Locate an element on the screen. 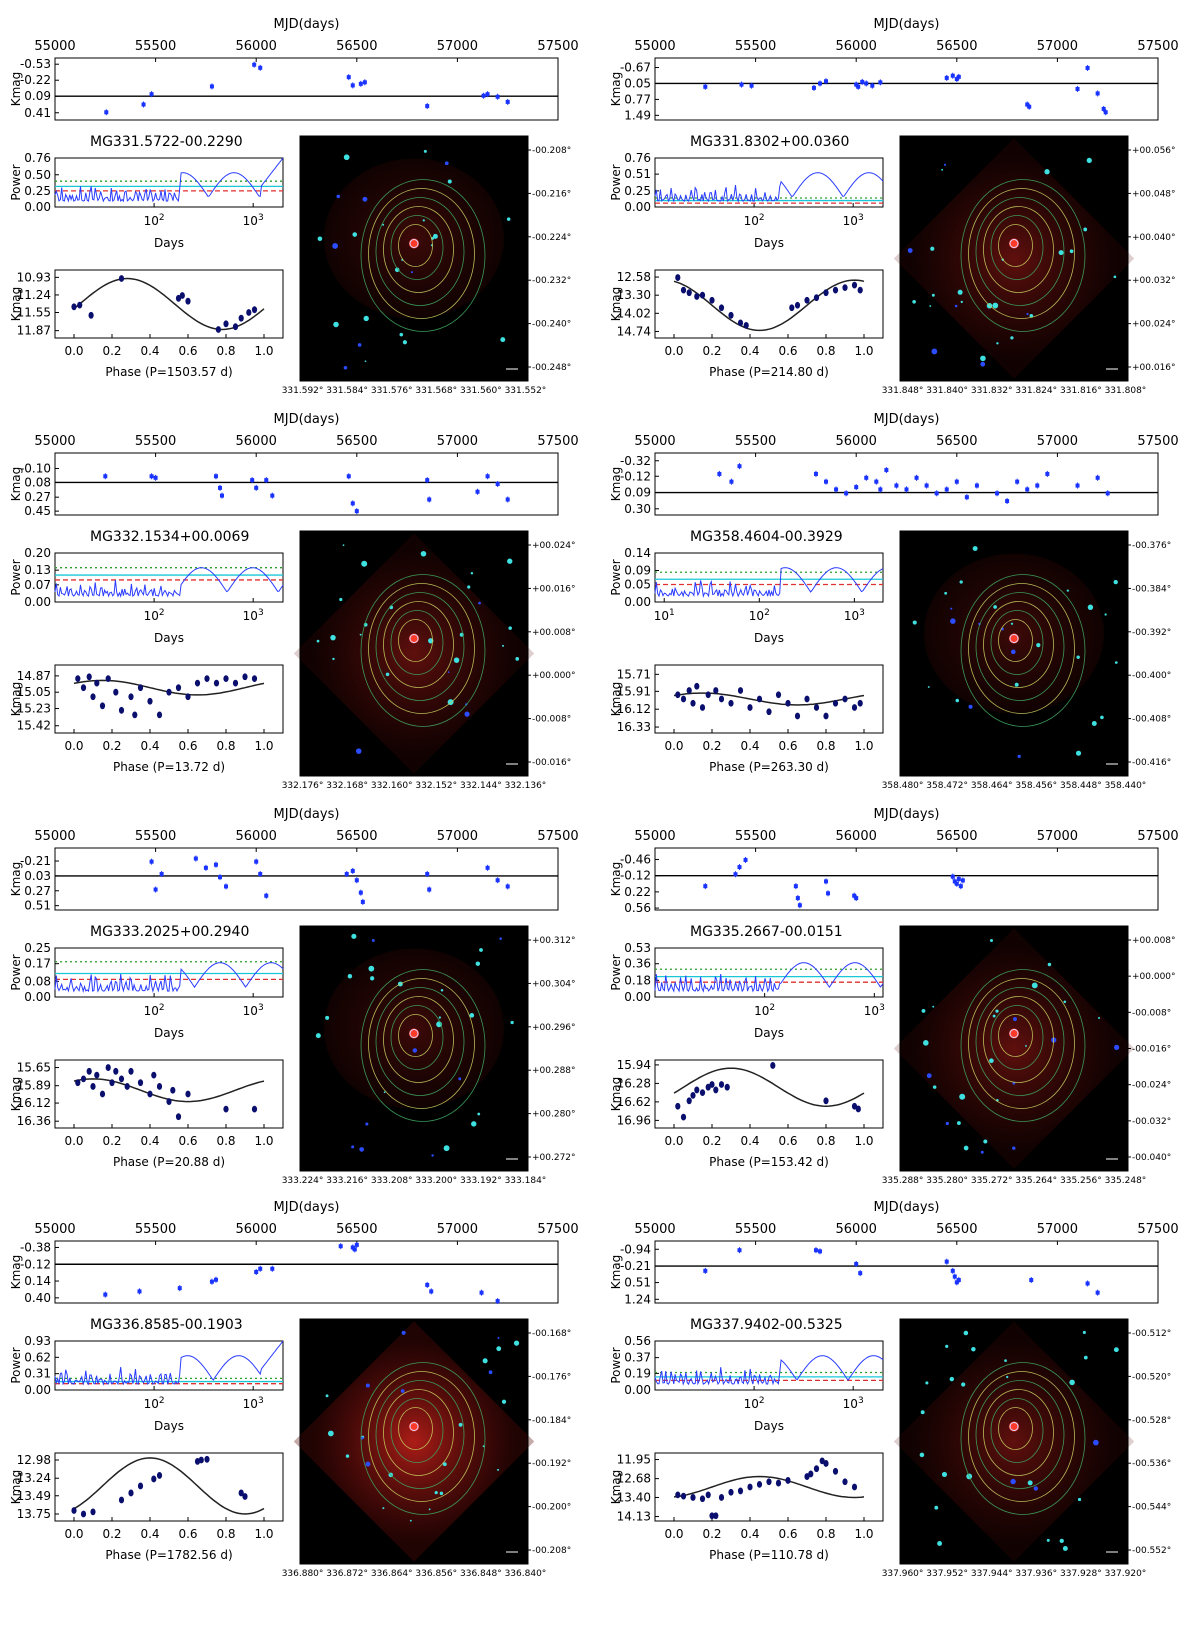  wcs-dec-label: -00.216° is located at coordinates (551, 194).